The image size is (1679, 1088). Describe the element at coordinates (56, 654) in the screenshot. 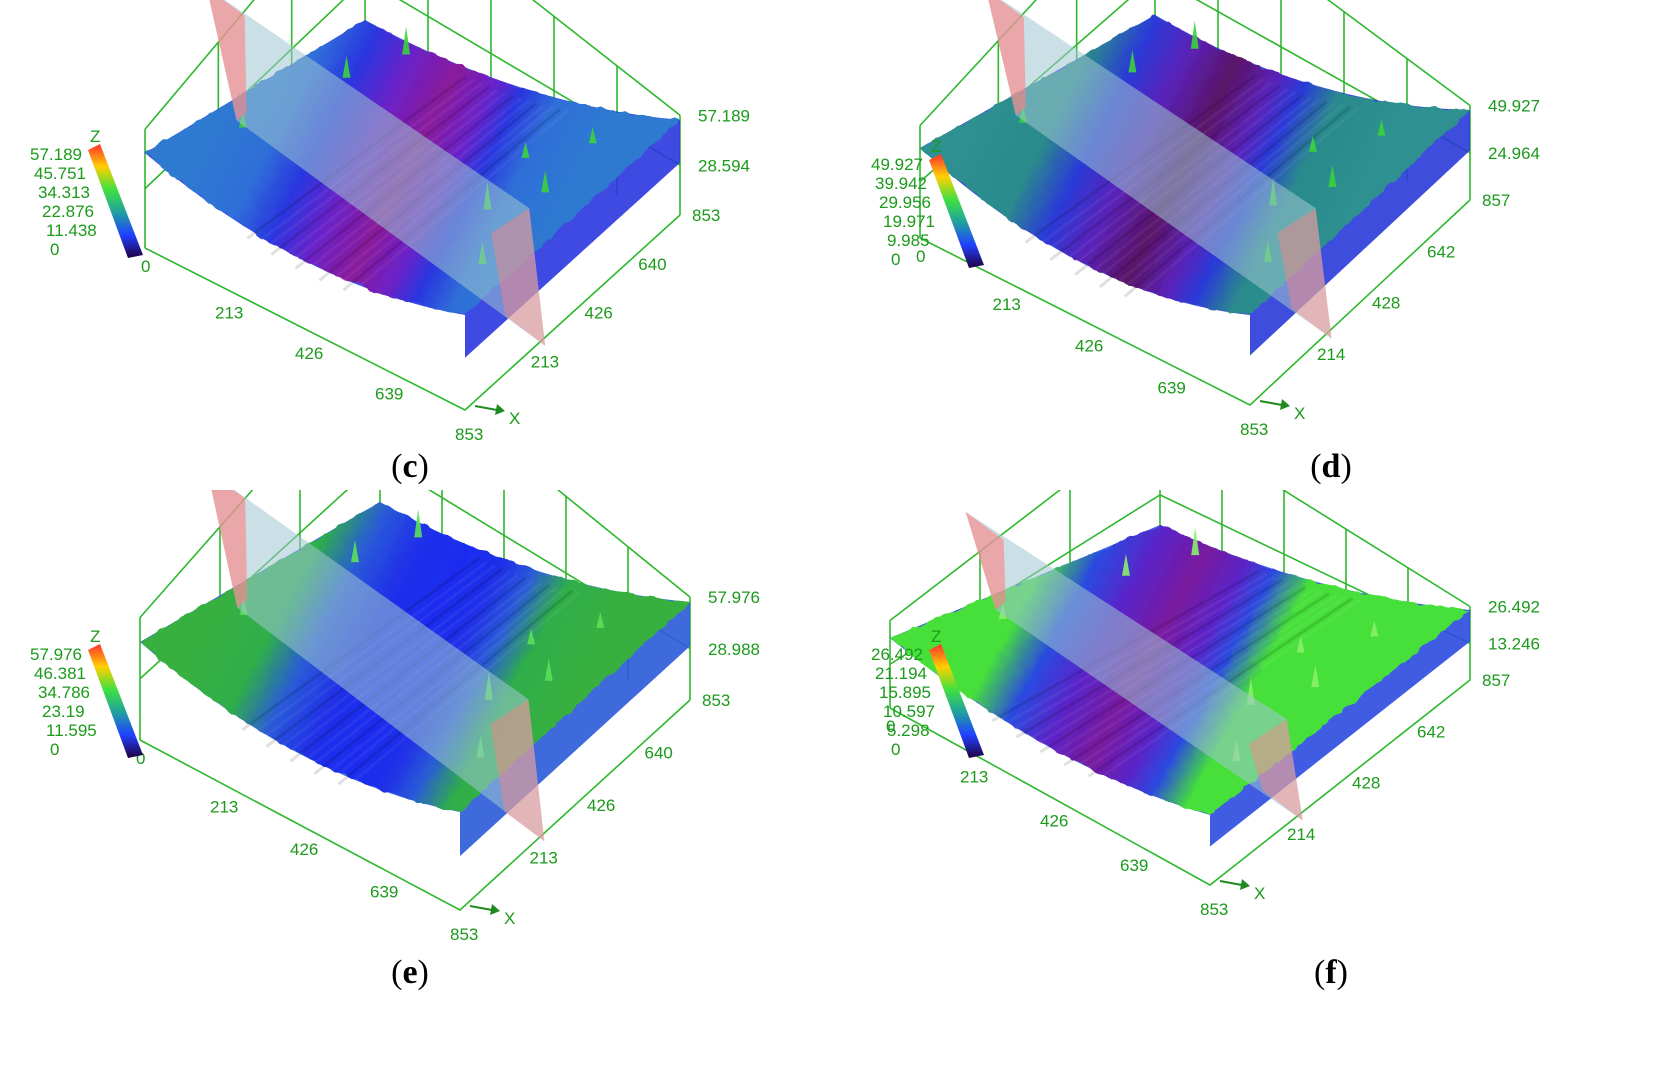

I see `legend-tick-label: 57.976` at that location.